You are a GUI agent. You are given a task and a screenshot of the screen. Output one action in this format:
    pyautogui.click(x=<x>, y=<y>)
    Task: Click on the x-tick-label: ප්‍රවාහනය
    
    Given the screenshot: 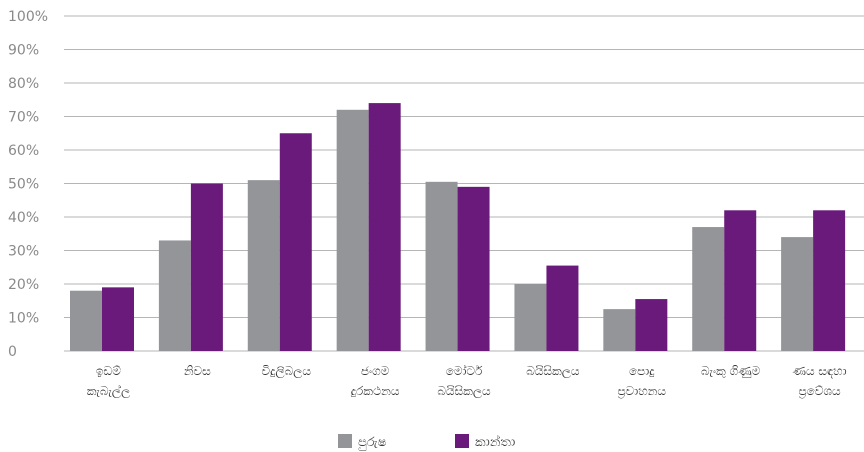 What is the action you would take?
    pyautogui.click(x=642, y=391)
    